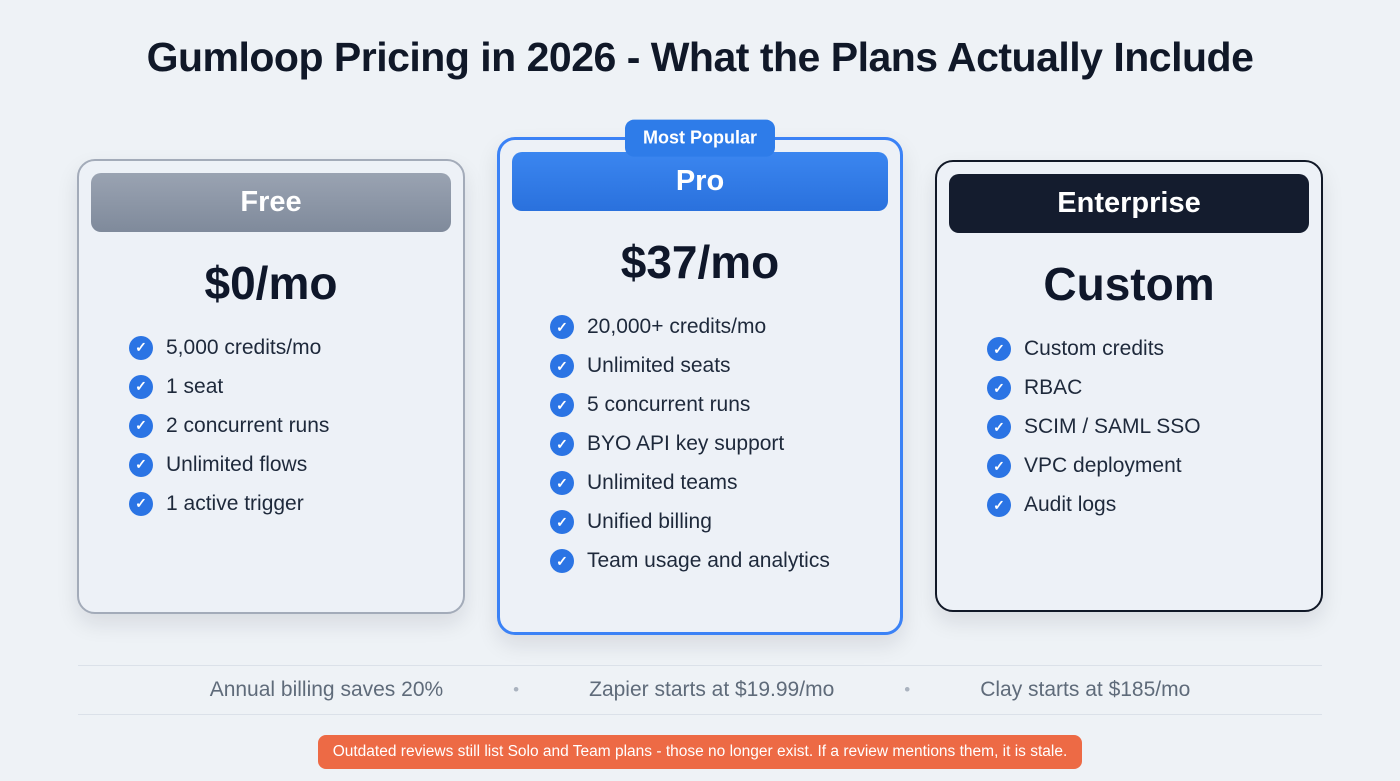 The width and height of the screenshot is (1400, 781). What do you see at coordinates (1112, 426) in the screenshot?
I see `feature-label: SCIM / SAML SSO` at bounding box center [1112, 426].